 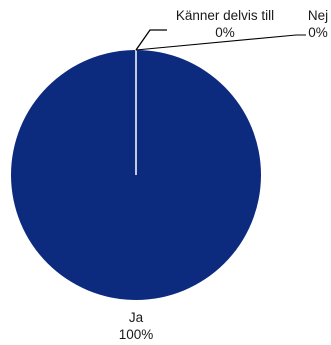 I want to click on label-category-nej: Nej, so click(x=318, y=15).